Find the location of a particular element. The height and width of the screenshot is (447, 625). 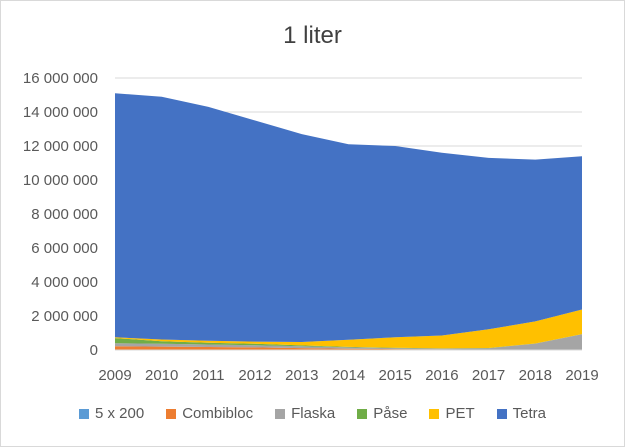

x-tick-label: 2013 is located at coordinates (301, 375).